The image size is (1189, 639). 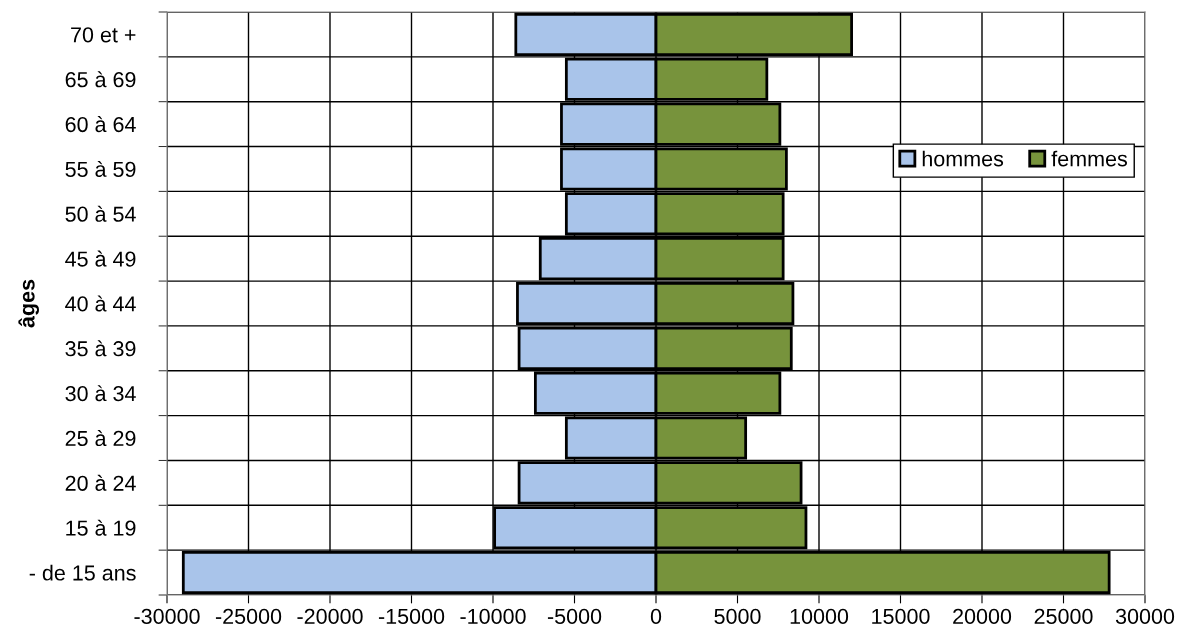 I want to click on x-tick-label: -25000, so click(x=248, y=616).